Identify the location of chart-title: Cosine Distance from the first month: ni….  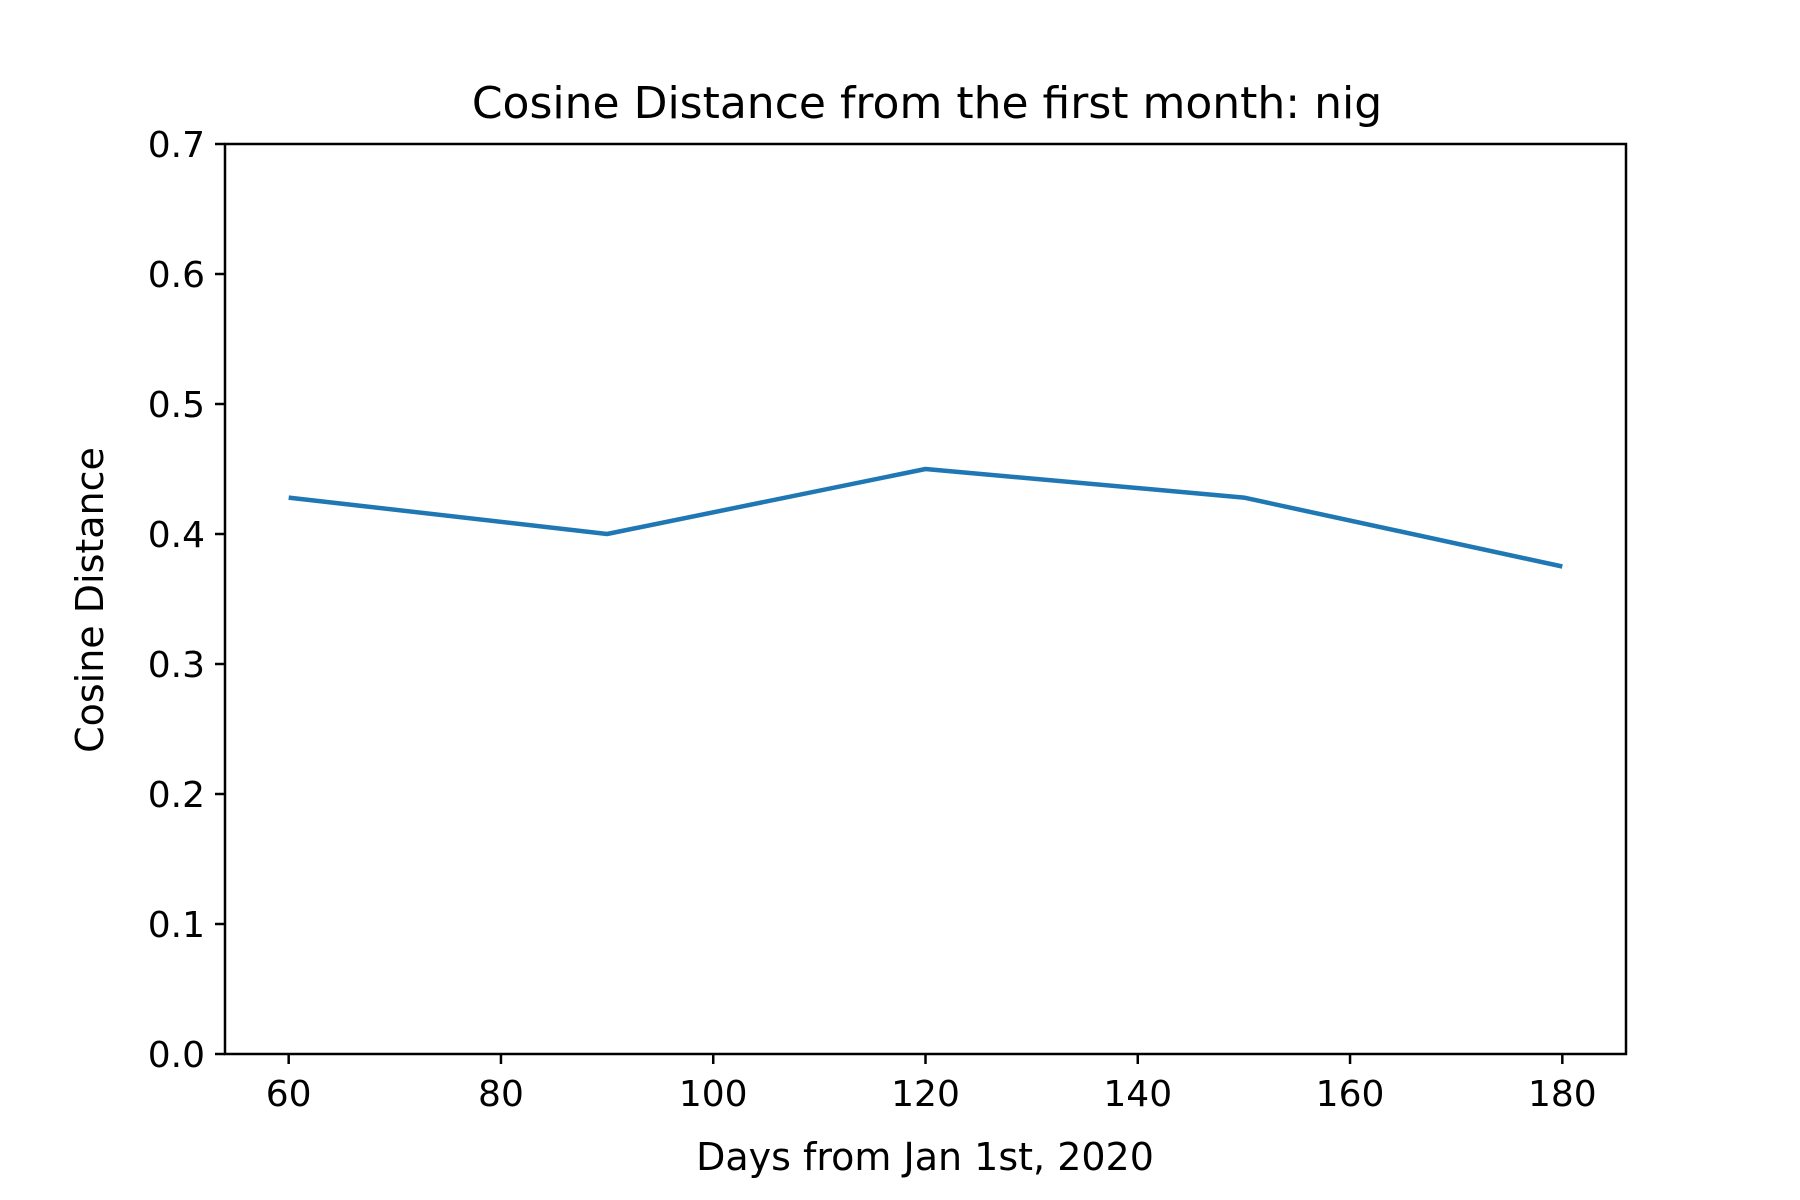
(927, 103).